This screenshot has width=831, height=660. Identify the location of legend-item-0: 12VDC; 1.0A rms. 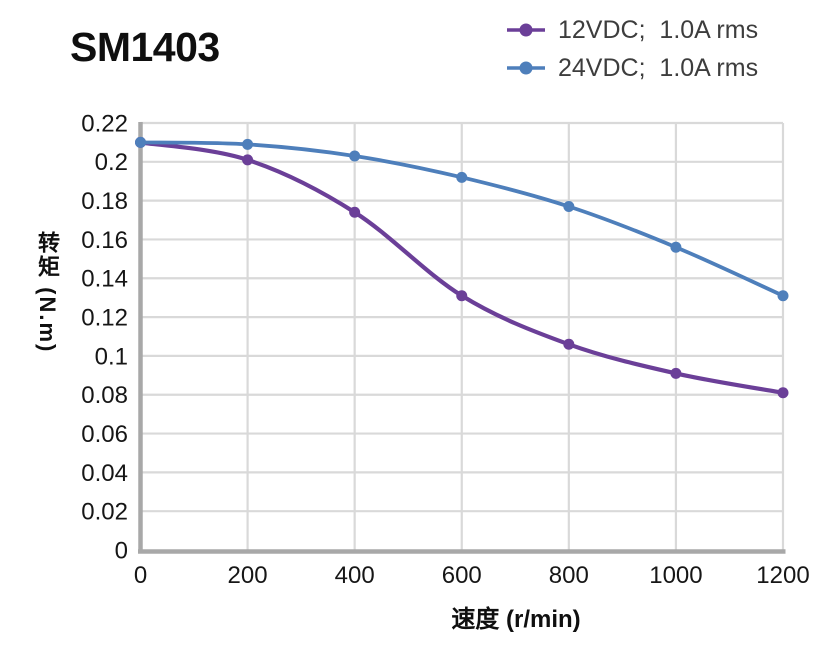
(632, 30).